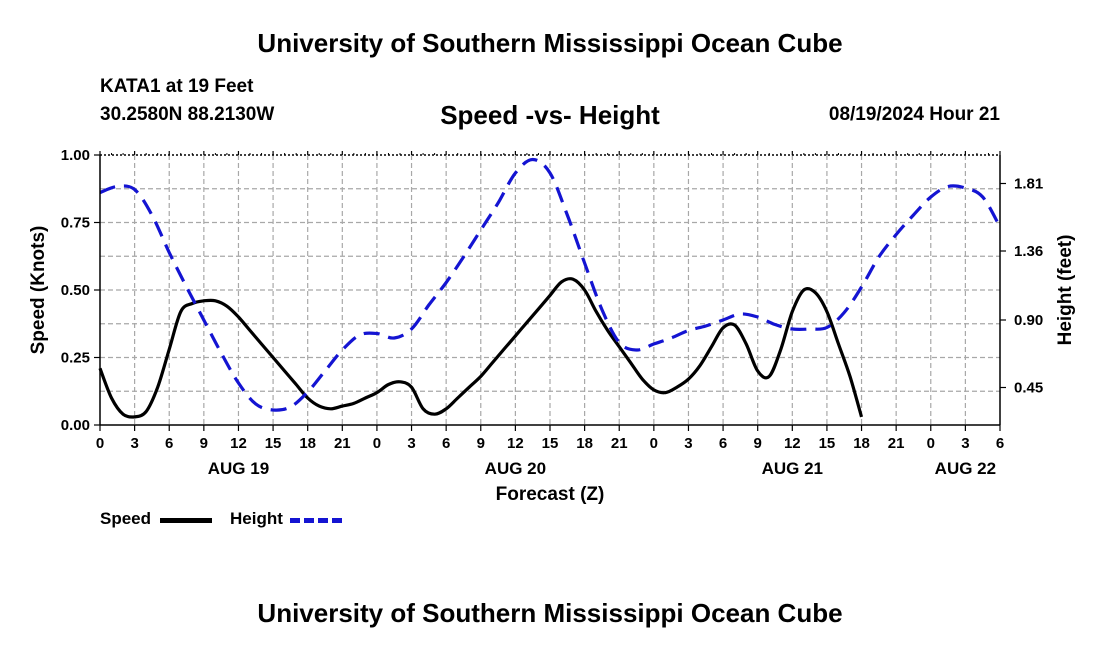 This screenshot has height=650, width=1100. Describe the element at coordinates (316, 520) in the screenshot. I see `legend-height-swatch` at that location.